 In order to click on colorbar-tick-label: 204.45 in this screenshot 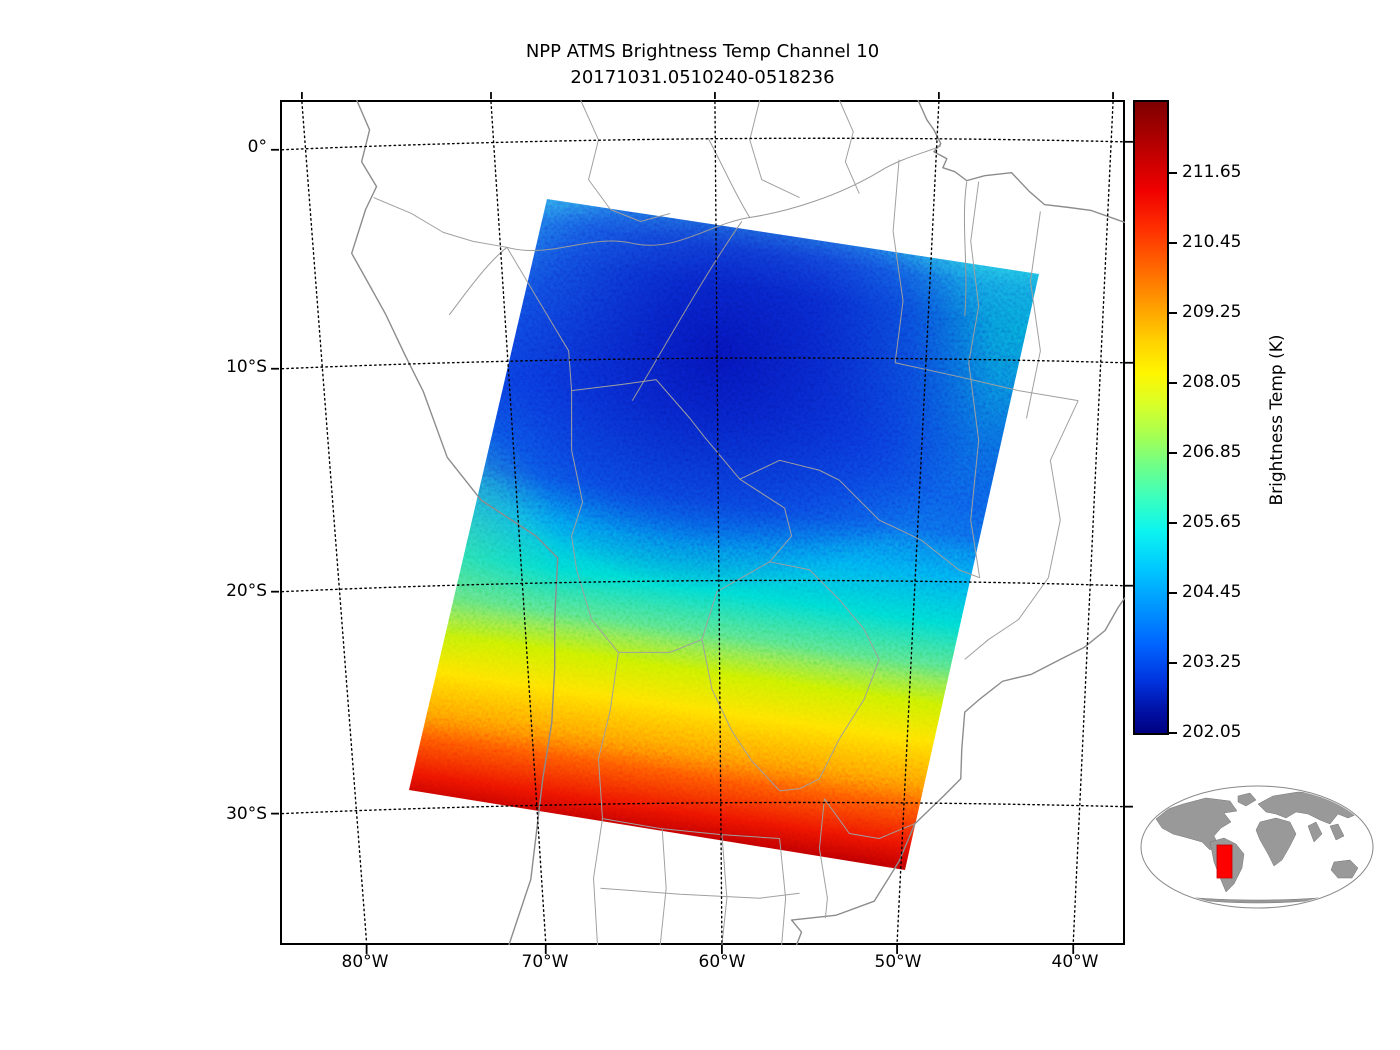, I will do `click(1212, 592)`.